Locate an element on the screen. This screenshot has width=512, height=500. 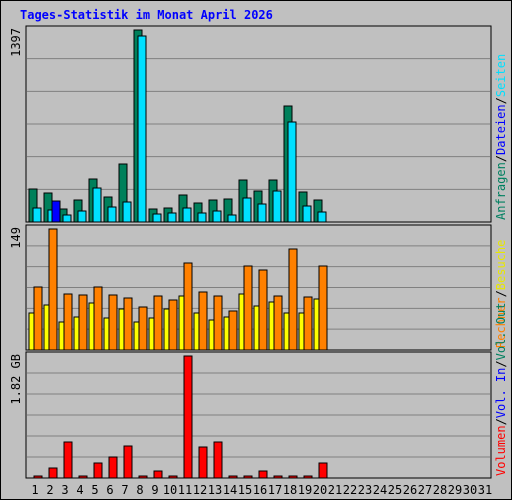
legend-entry: Vol. In is located at coordinates (501, 393).